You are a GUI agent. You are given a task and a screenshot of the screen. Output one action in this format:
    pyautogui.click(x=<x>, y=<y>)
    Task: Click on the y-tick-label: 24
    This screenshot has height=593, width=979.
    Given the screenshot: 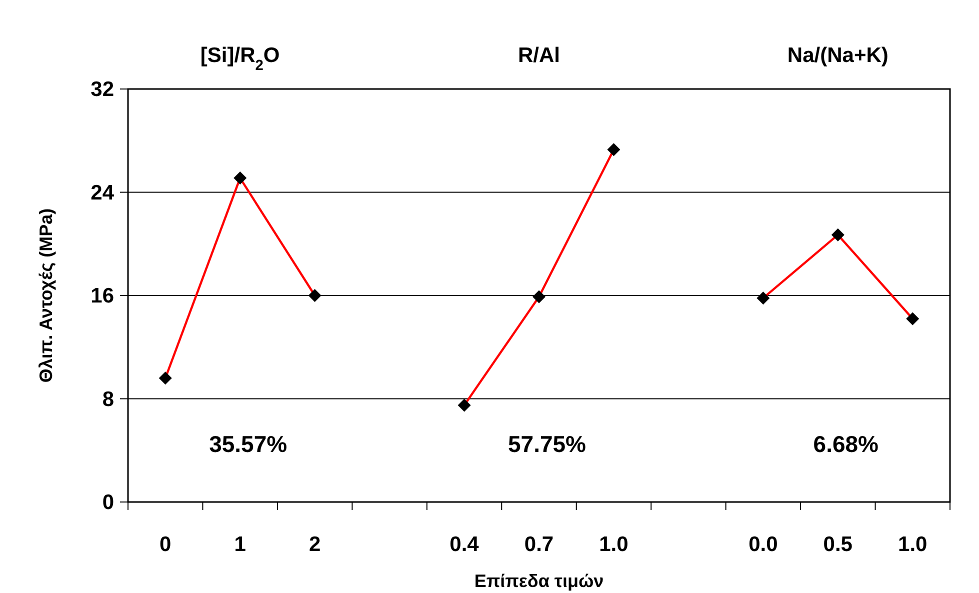 What is the action you would take?
    pyautogui.click(x=102, y=192)
    